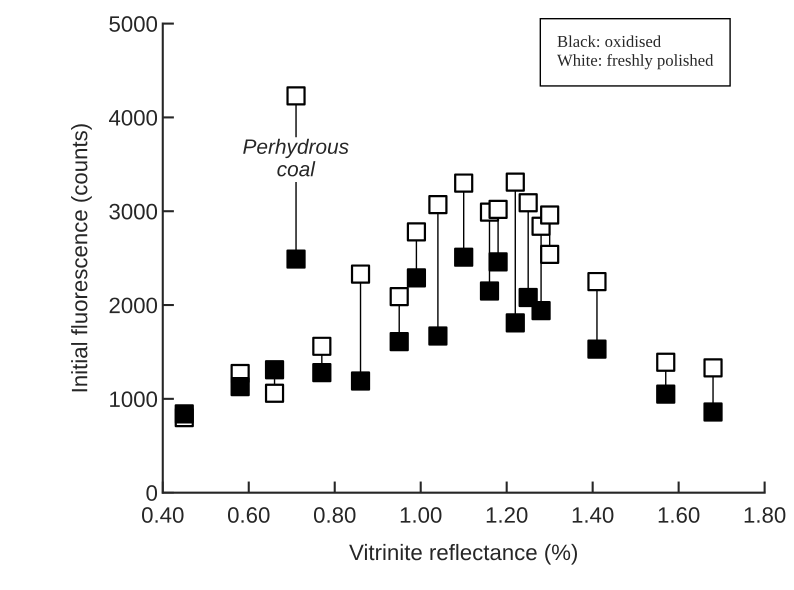 The image size is (794, 590). I want to click on x-tick-label: 1.00, so click(421, 515).